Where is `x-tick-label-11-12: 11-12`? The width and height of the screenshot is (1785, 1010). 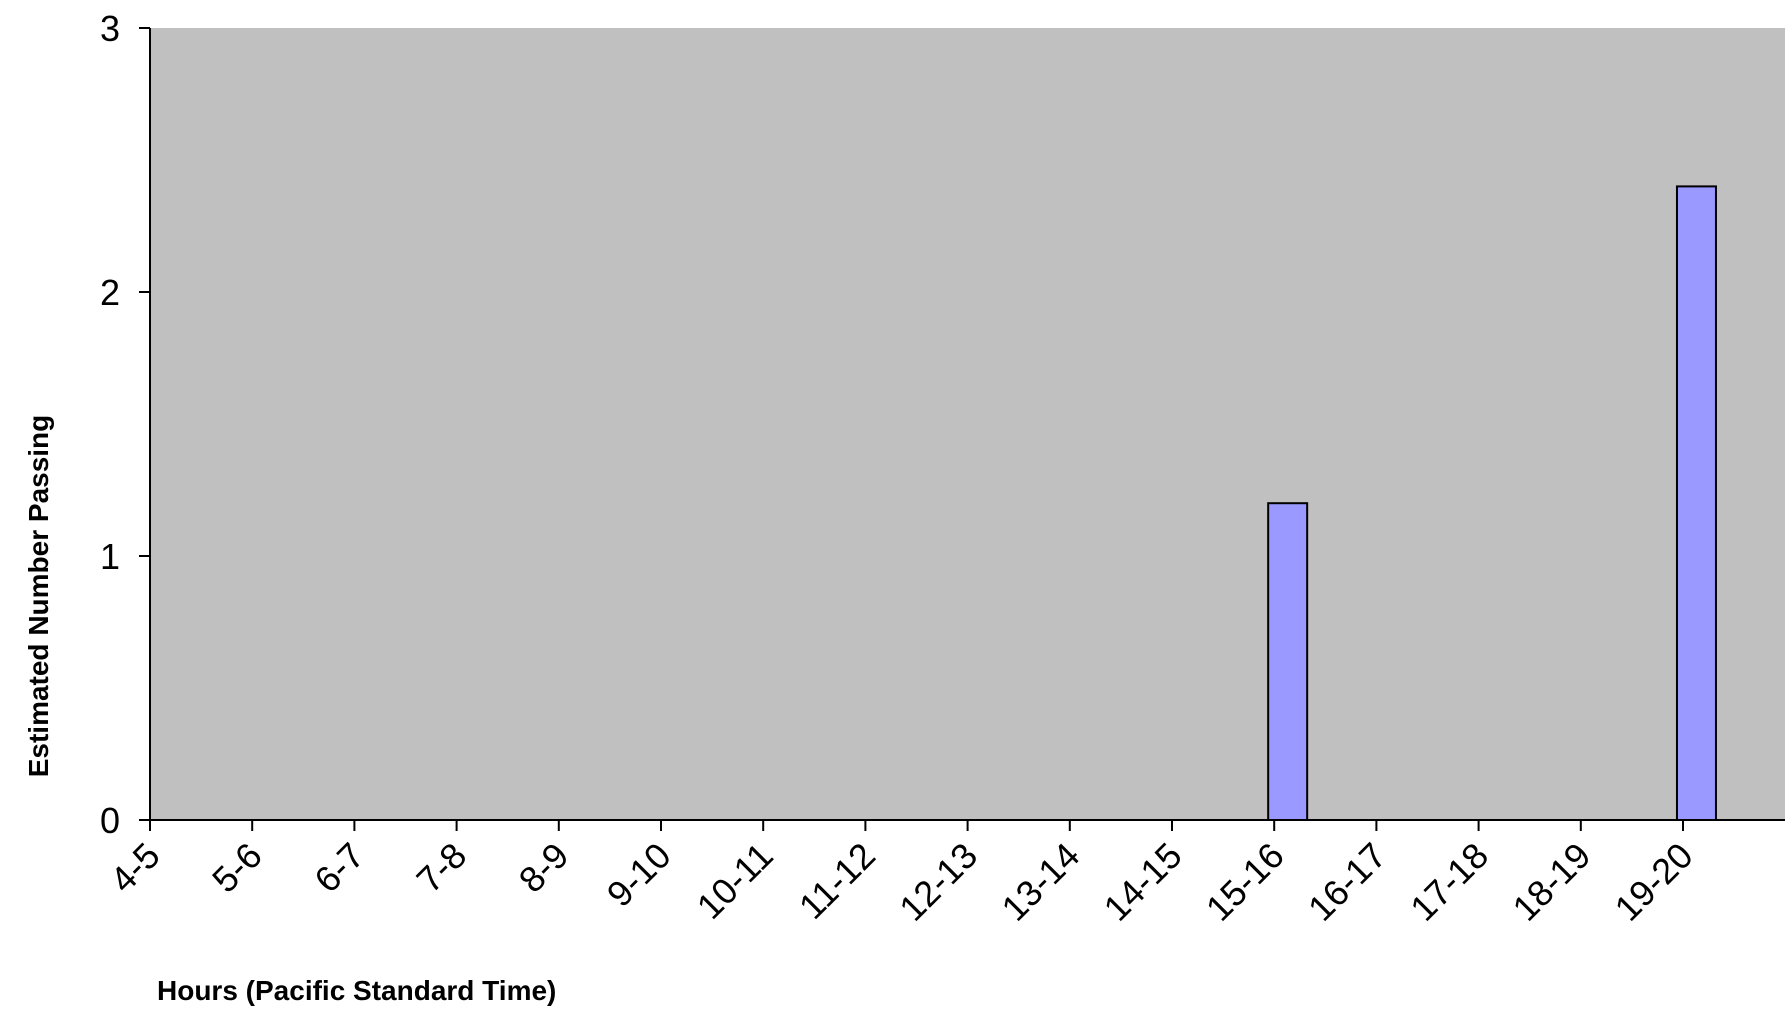 x-tick-label-11-12: 11-12 is located at coordinates (837, 881).